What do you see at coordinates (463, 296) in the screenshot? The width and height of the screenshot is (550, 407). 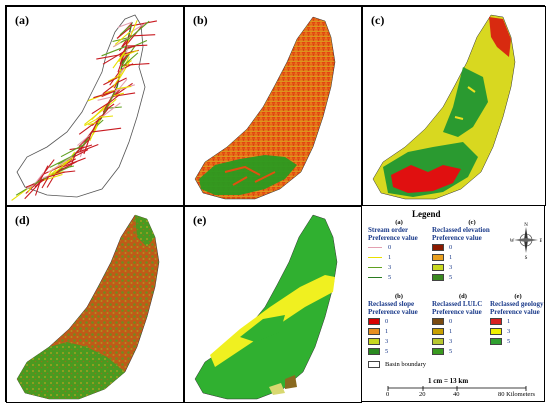 I see `legend-letter: (d)` at bounding box center [463, 296].